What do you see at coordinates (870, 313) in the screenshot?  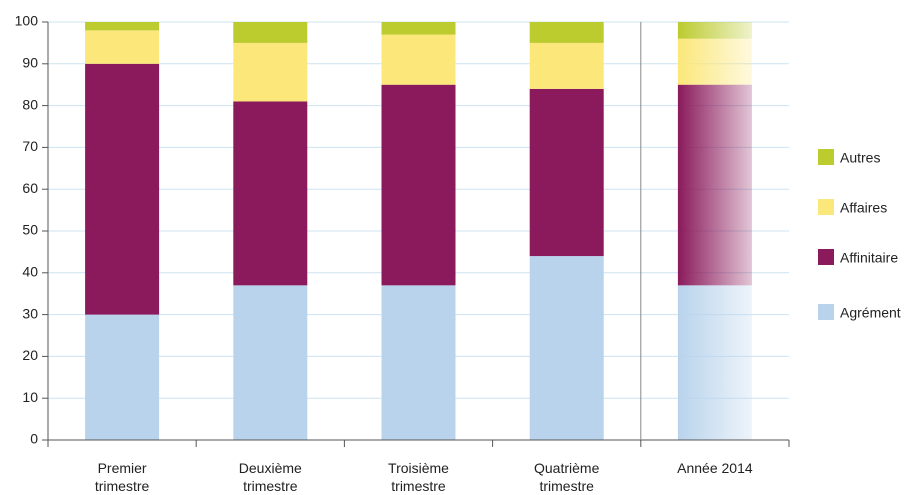 I see `legend-label: Agrément` at bounding box center [870, 313].